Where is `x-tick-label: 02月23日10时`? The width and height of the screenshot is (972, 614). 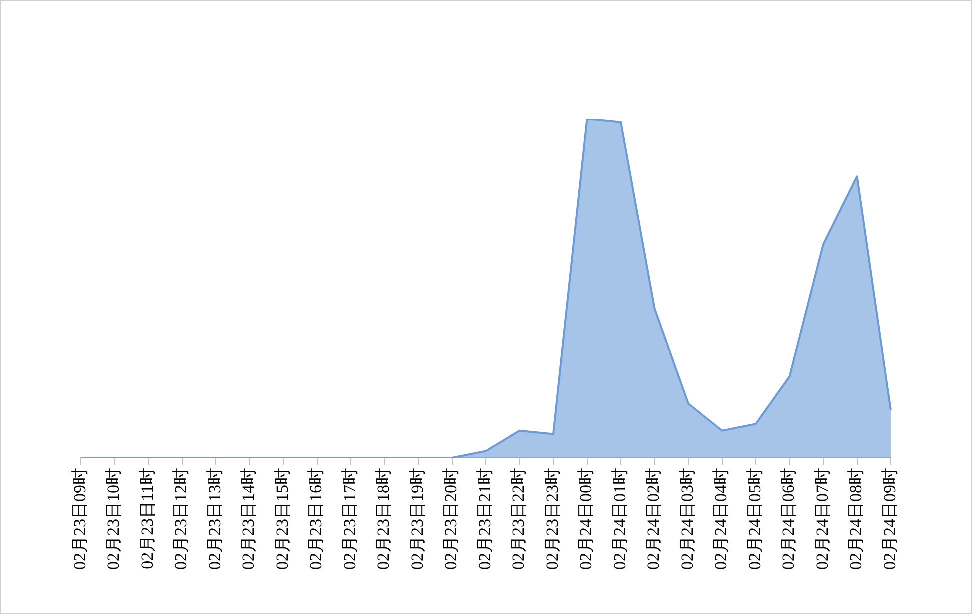 x-tick-label: 02月23日10时 is located at coordinates (114, 519).